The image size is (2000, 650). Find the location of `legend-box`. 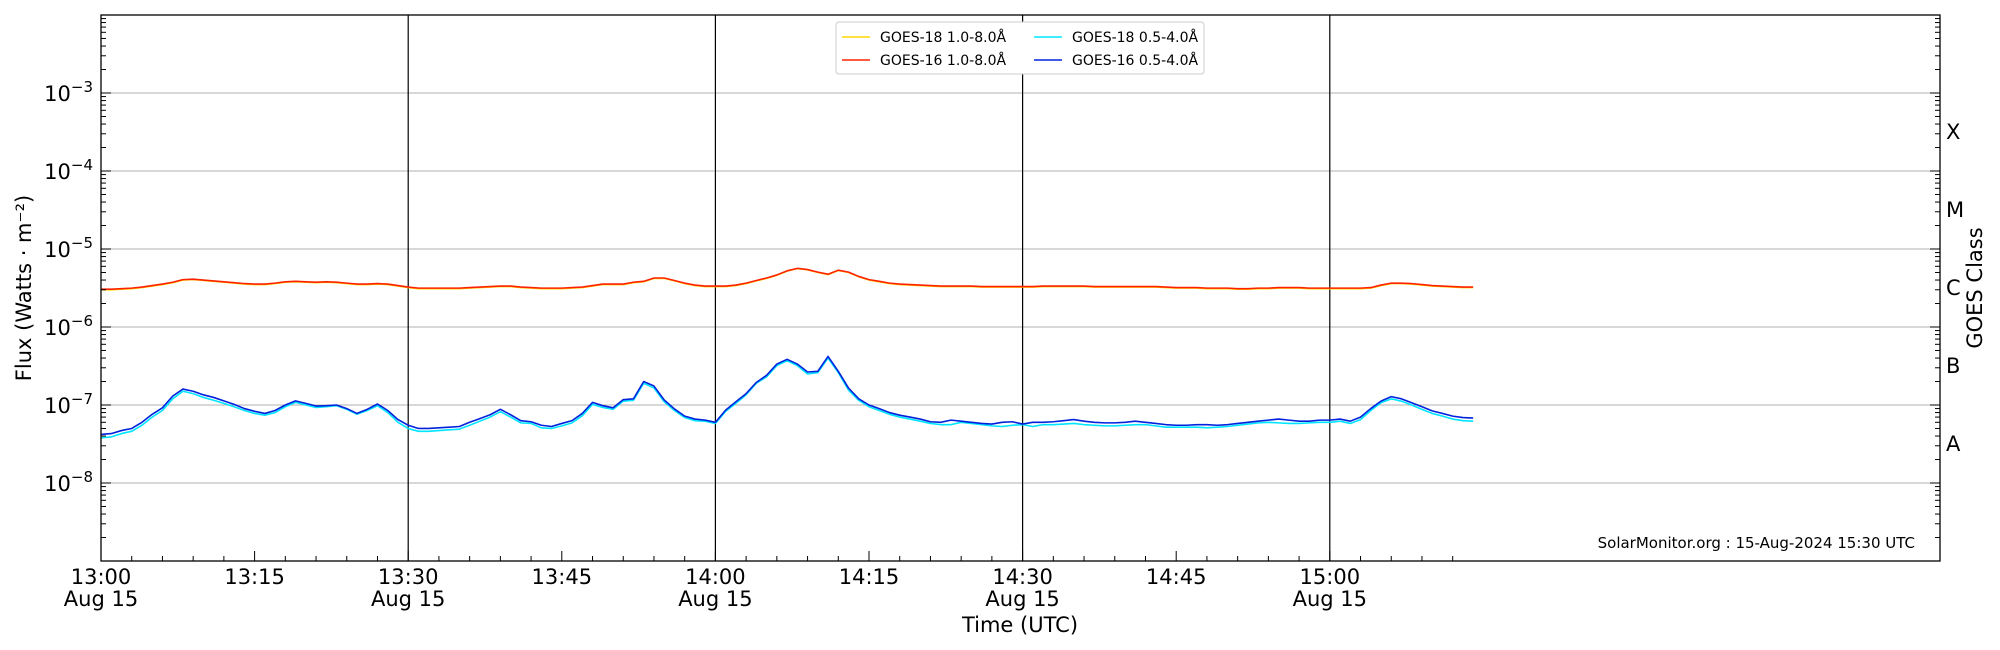

legend-box is located at coordinates (1020, 48).